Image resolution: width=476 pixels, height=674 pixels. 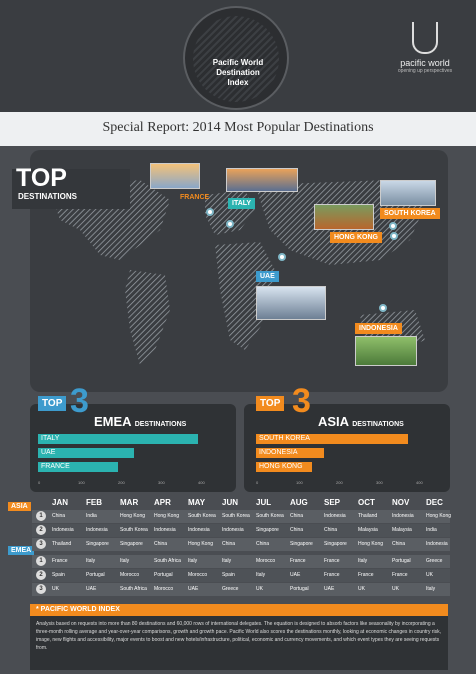 I want to click on rank-badge: 3, so click(x=41, y=544).